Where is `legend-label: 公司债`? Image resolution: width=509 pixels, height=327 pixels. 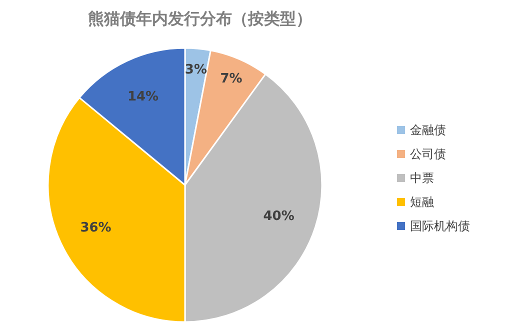 legend-label: 公司债 is located at coordinates (428, 154).